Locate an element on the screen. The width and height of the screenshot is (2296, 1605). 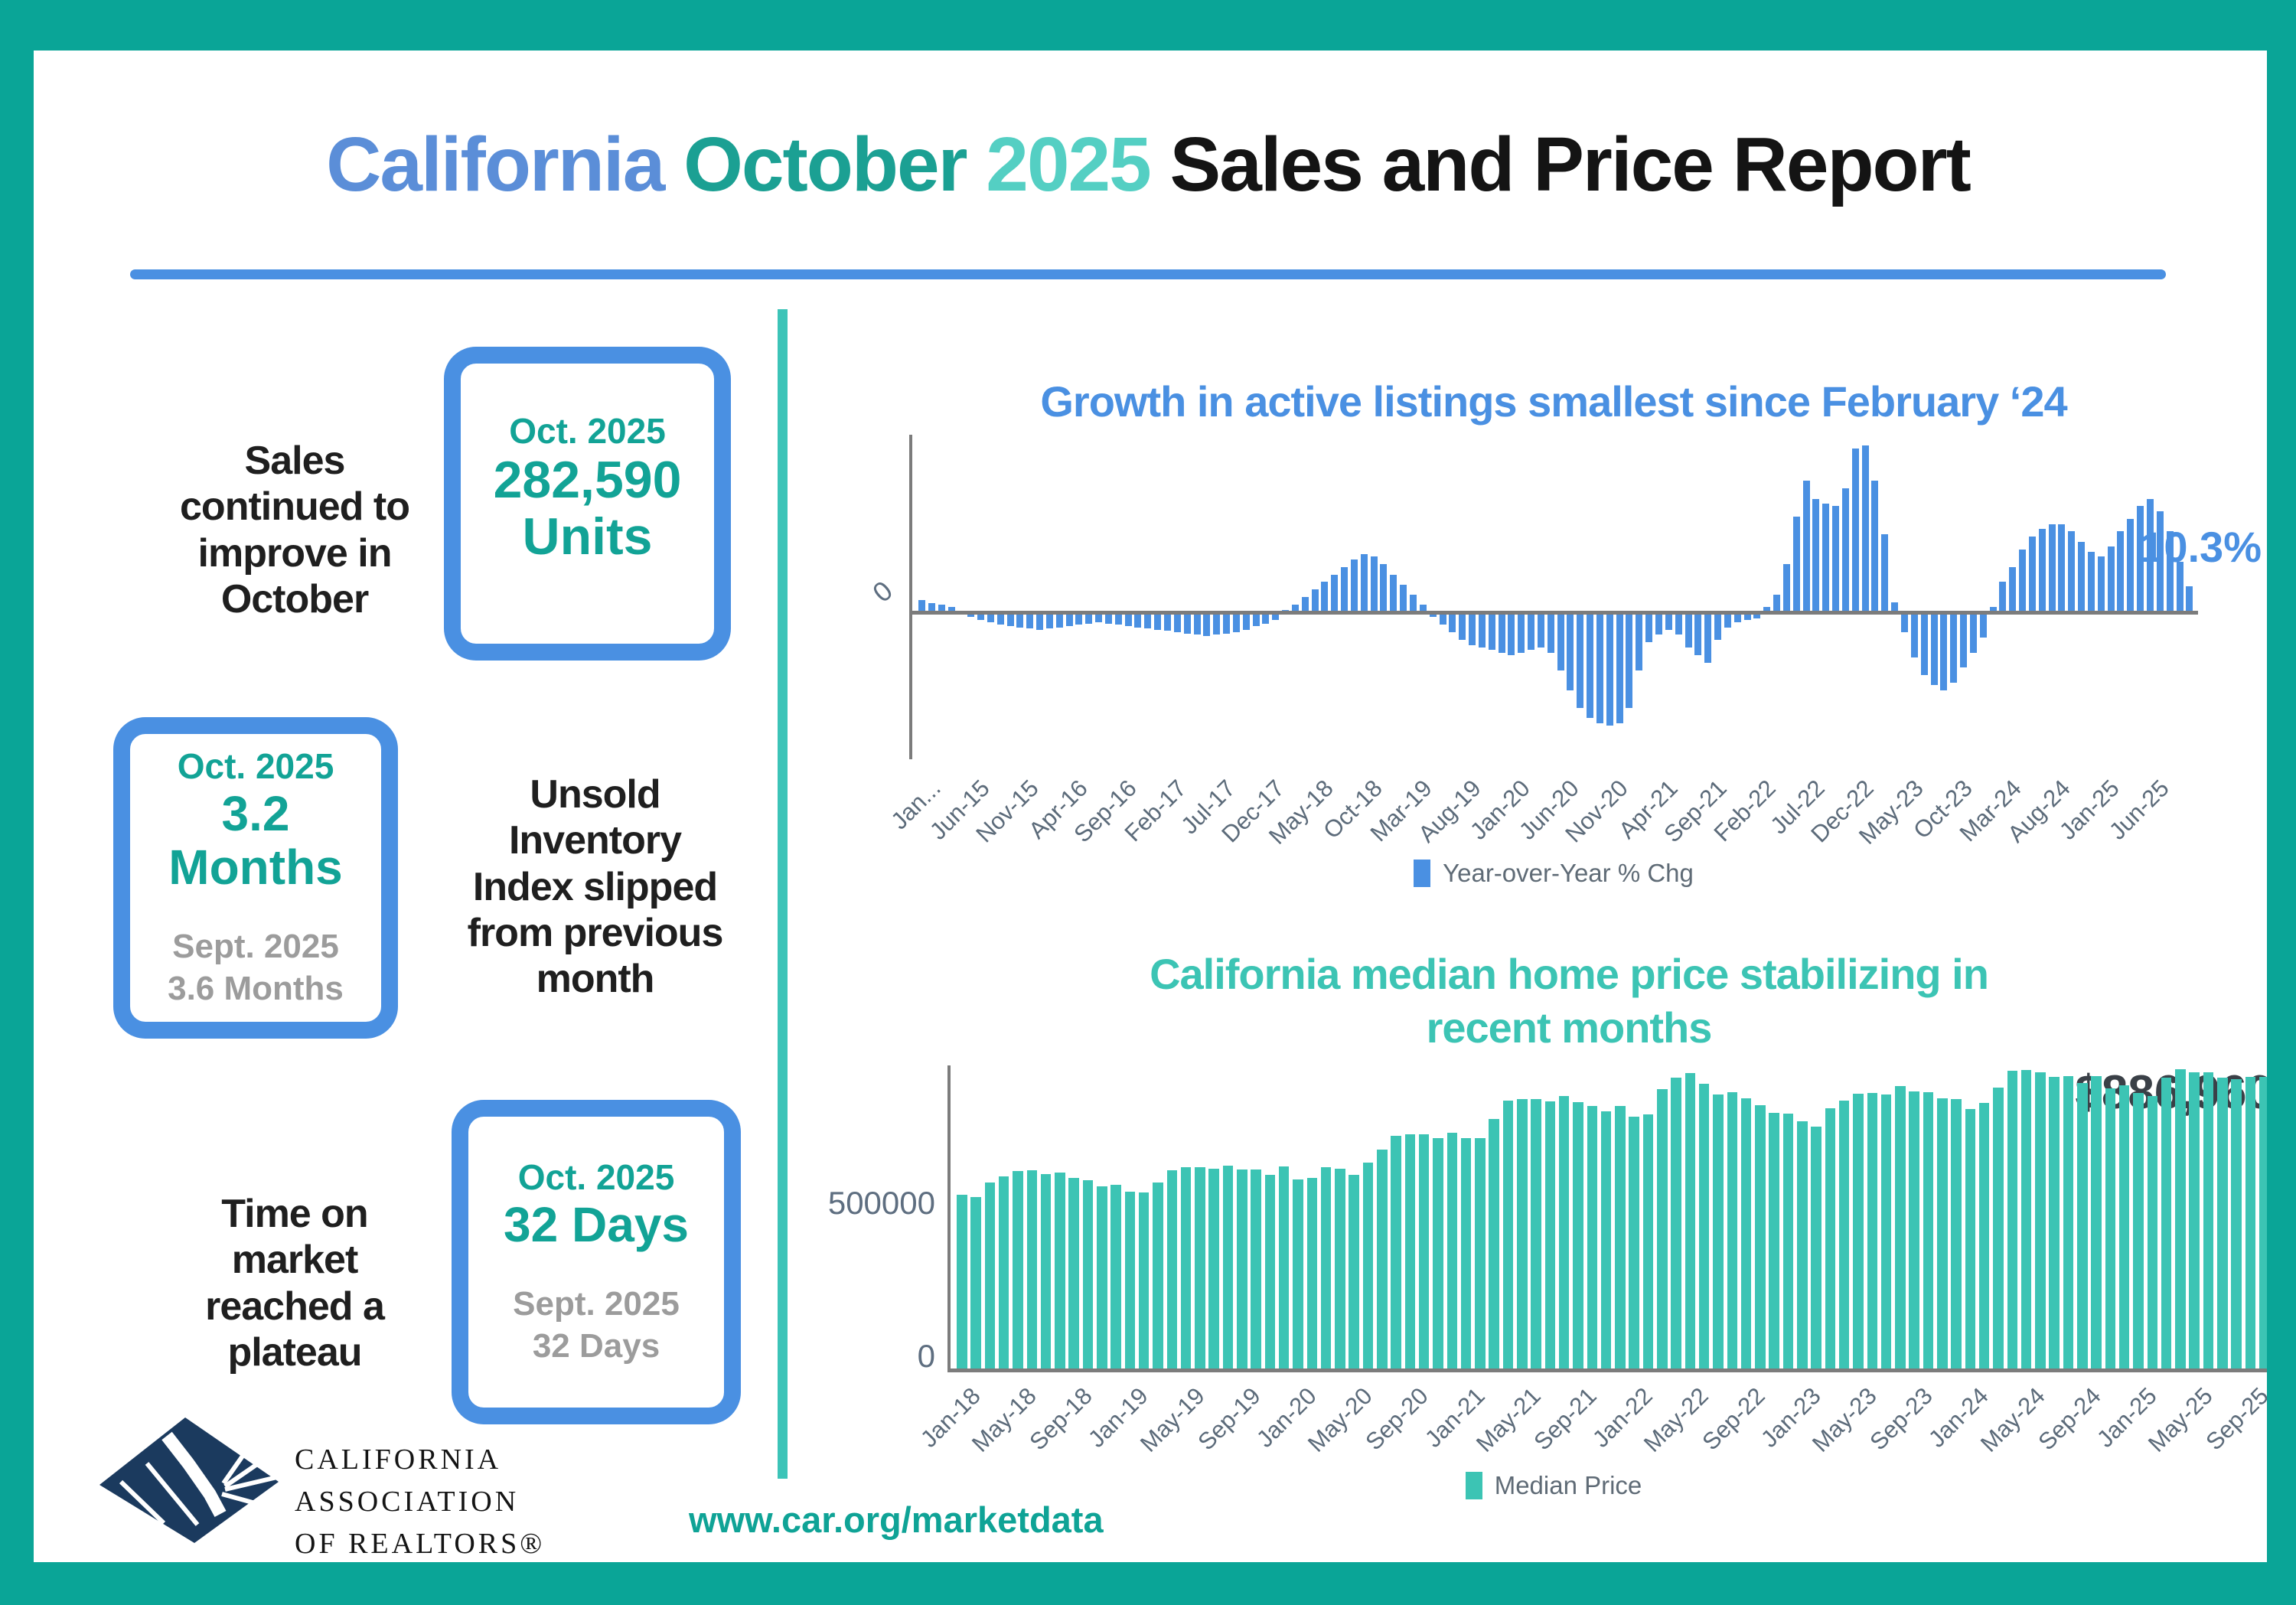
title-california: California is located at coordinates (505, 164).